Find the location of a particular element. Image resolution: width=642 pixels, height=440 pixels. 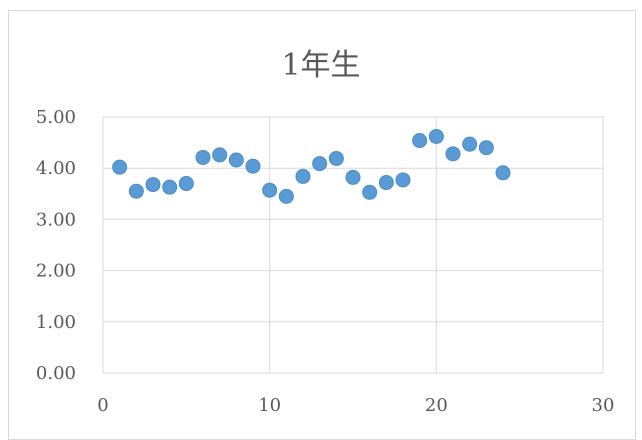

y-axis-tick-labels: 0.00 1.00 2.00 3.00 4.00 5.00 is located at coordinates (56, 245).